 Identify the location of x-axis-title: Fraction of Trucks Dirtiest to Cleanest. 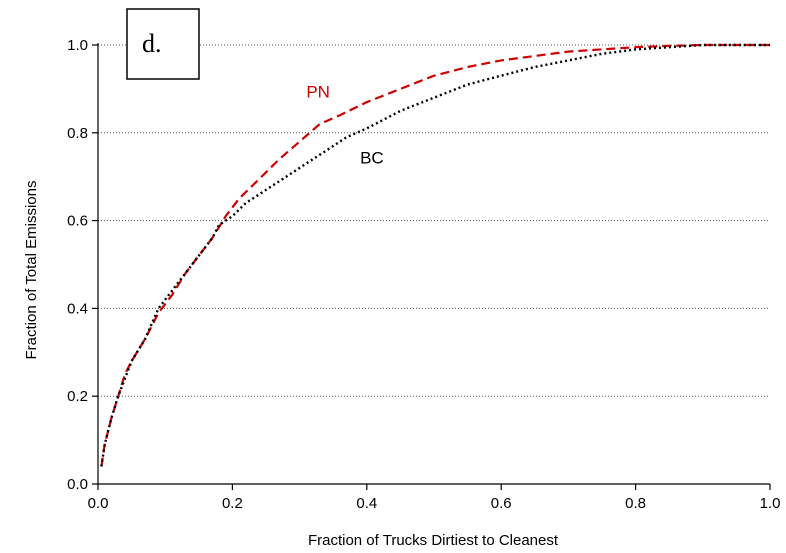
(433, 540).